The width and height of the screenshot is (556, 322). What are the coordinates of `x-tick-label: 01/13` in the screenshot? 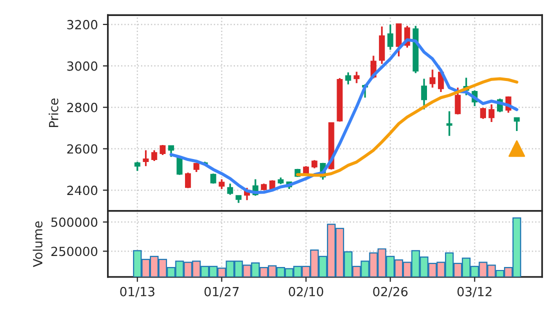 It's located at (137, 292).